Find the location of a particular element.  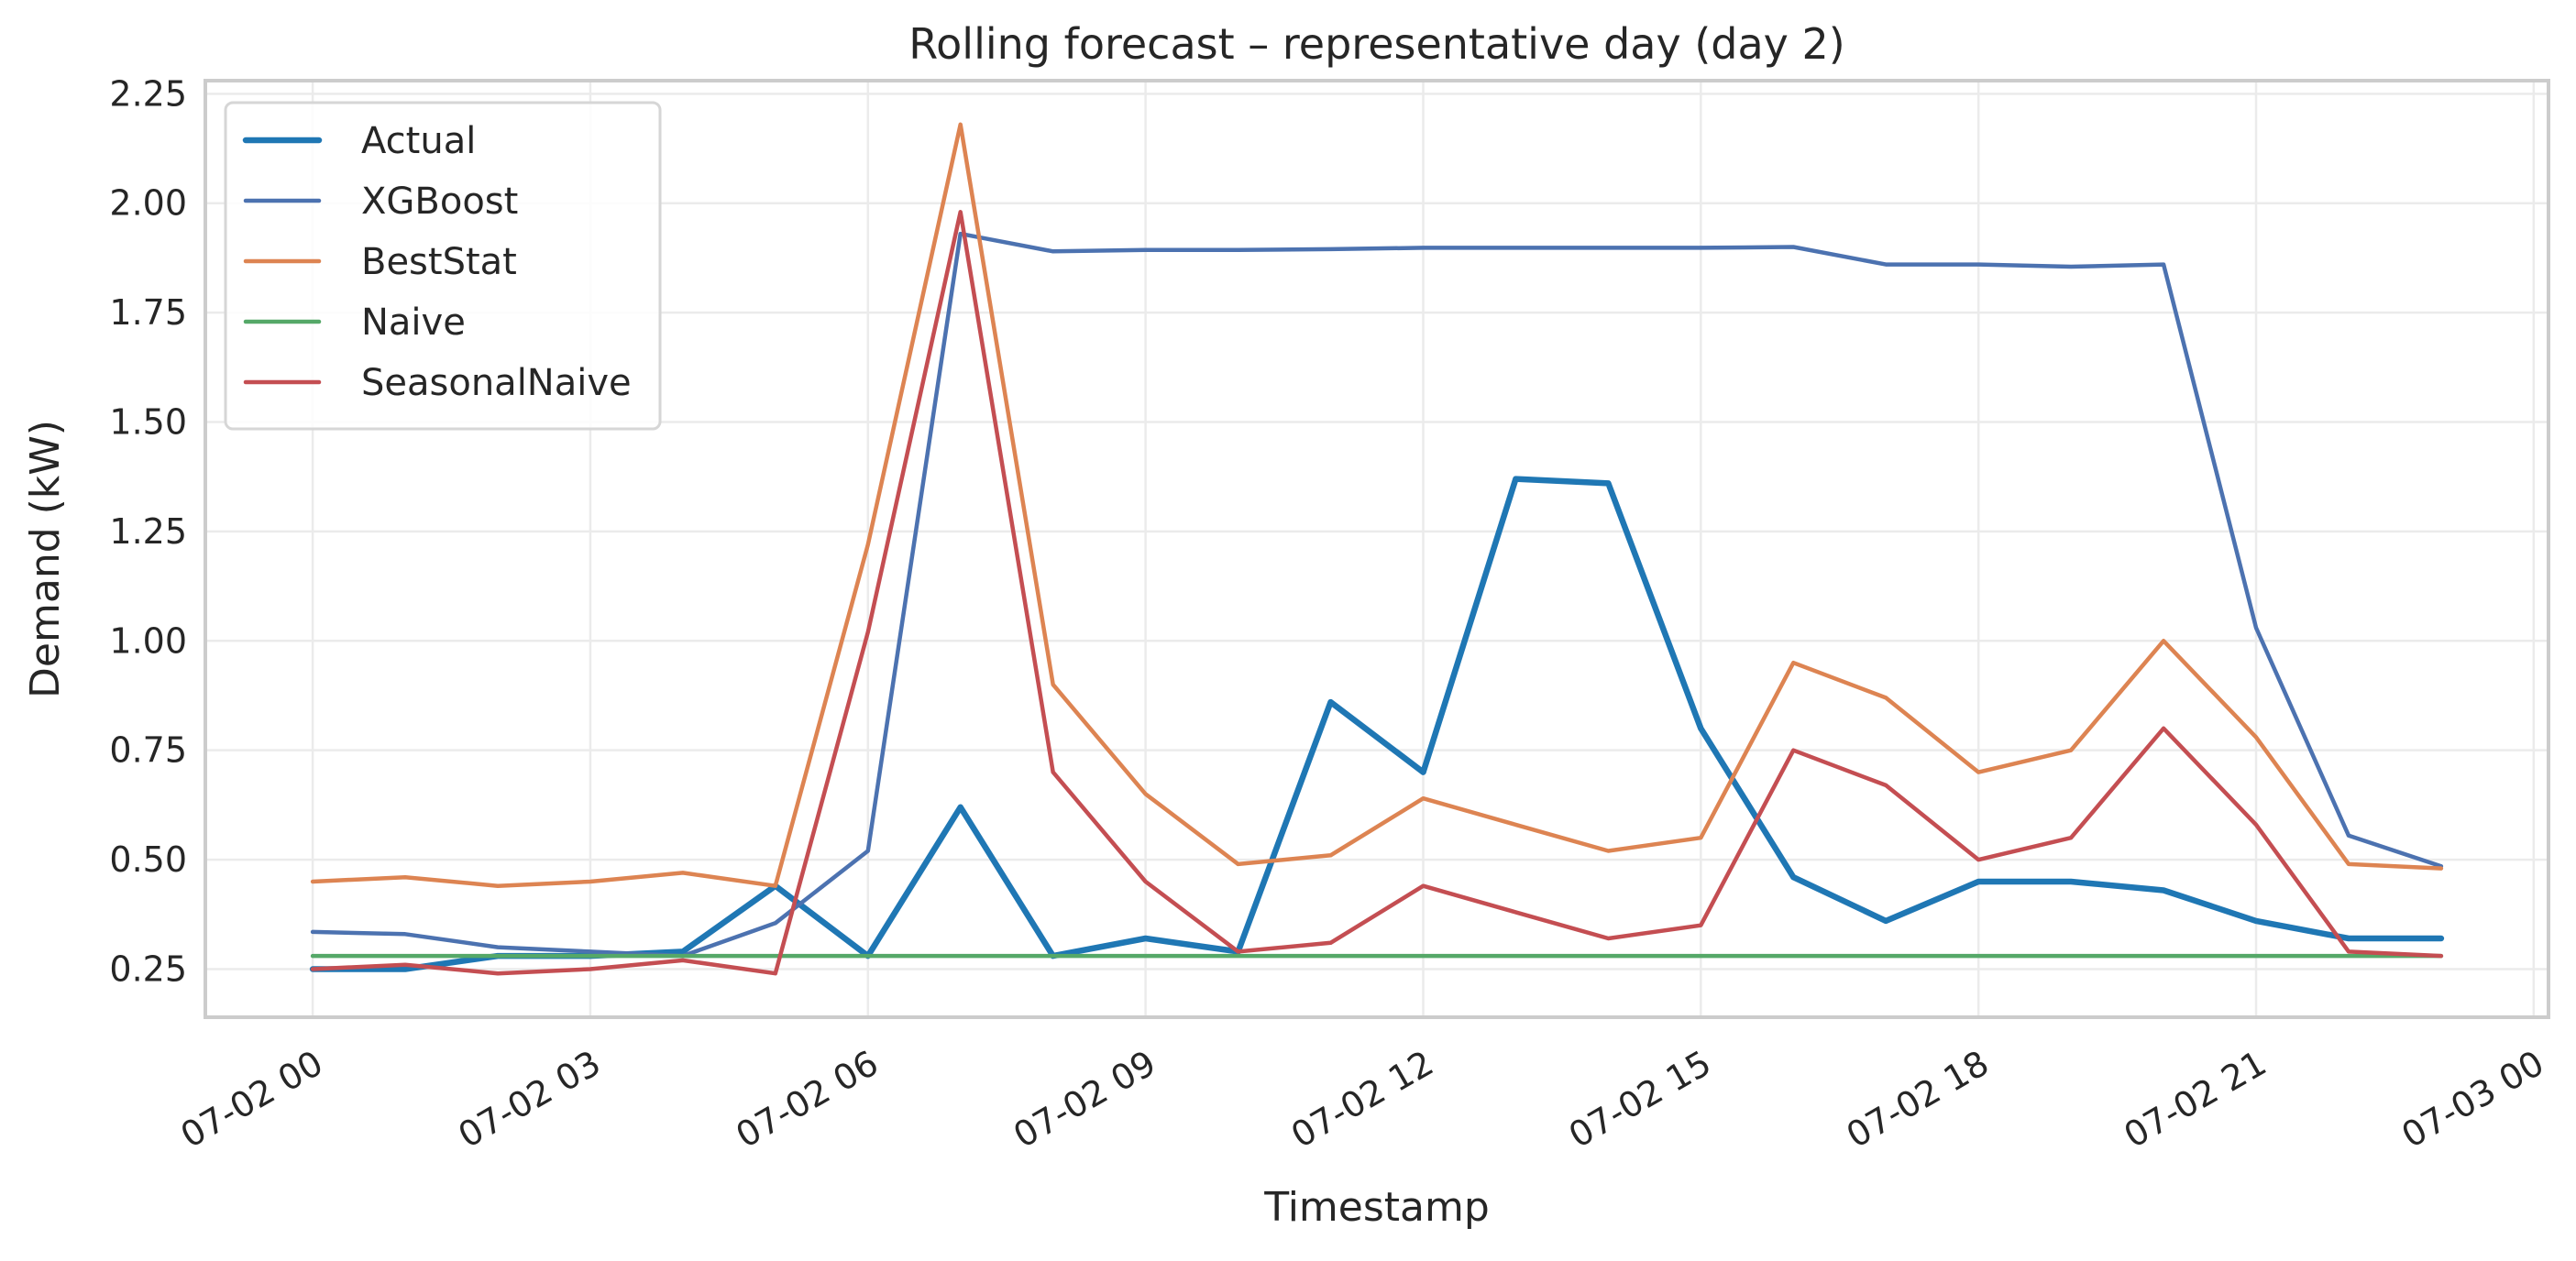

y-axis-title: Demand (kW) is located at coordinates (45, 559).